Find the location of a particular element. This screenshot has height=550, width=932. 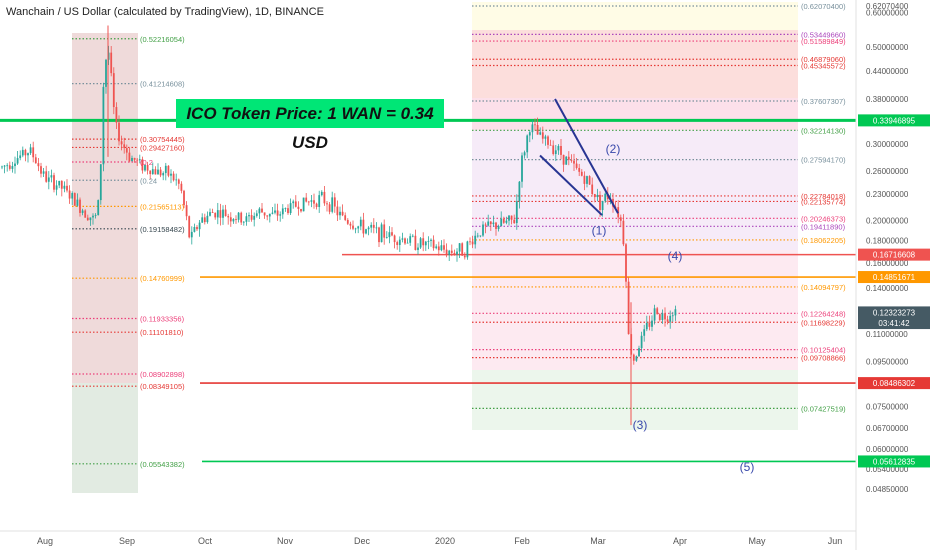

x-tick-label: Apr is located at coordinates (680, 541).